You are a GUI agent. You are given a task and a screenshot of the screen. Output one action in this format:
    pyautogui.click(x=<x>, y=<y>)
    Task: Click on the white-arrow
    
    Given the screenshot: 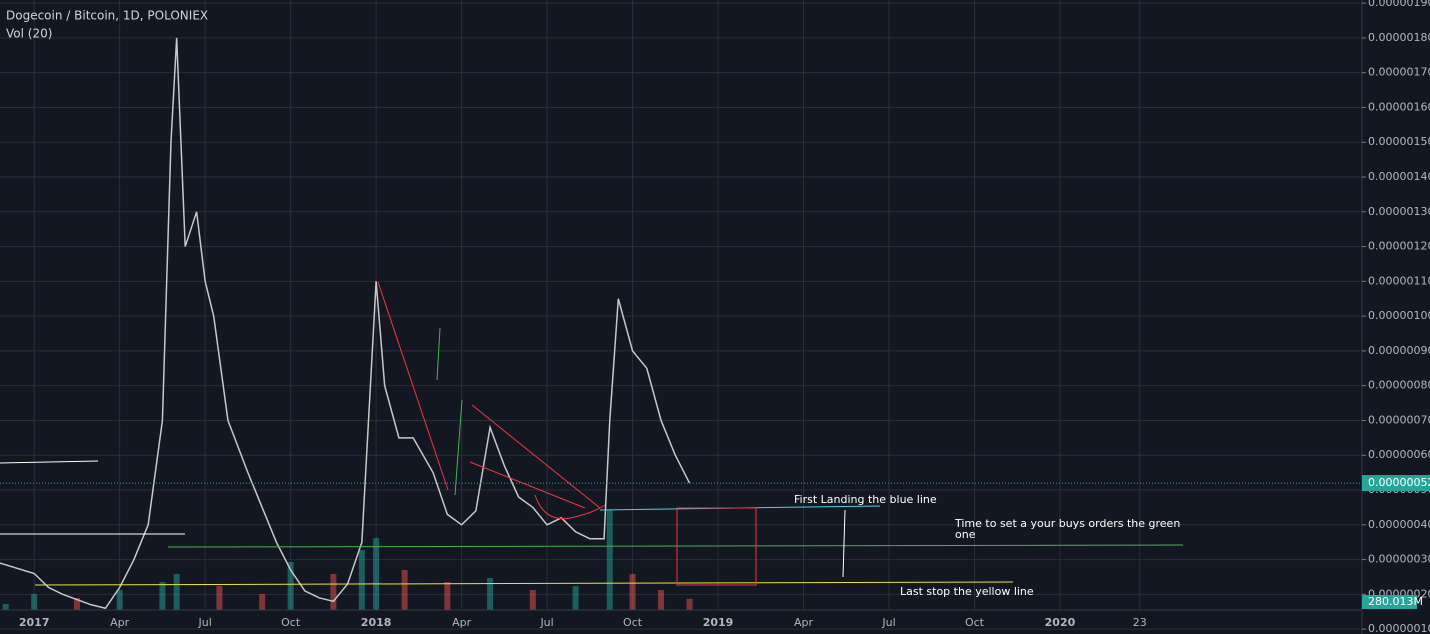 What is the action you would take?
    pyautogui.click(x=844, y=543)
    